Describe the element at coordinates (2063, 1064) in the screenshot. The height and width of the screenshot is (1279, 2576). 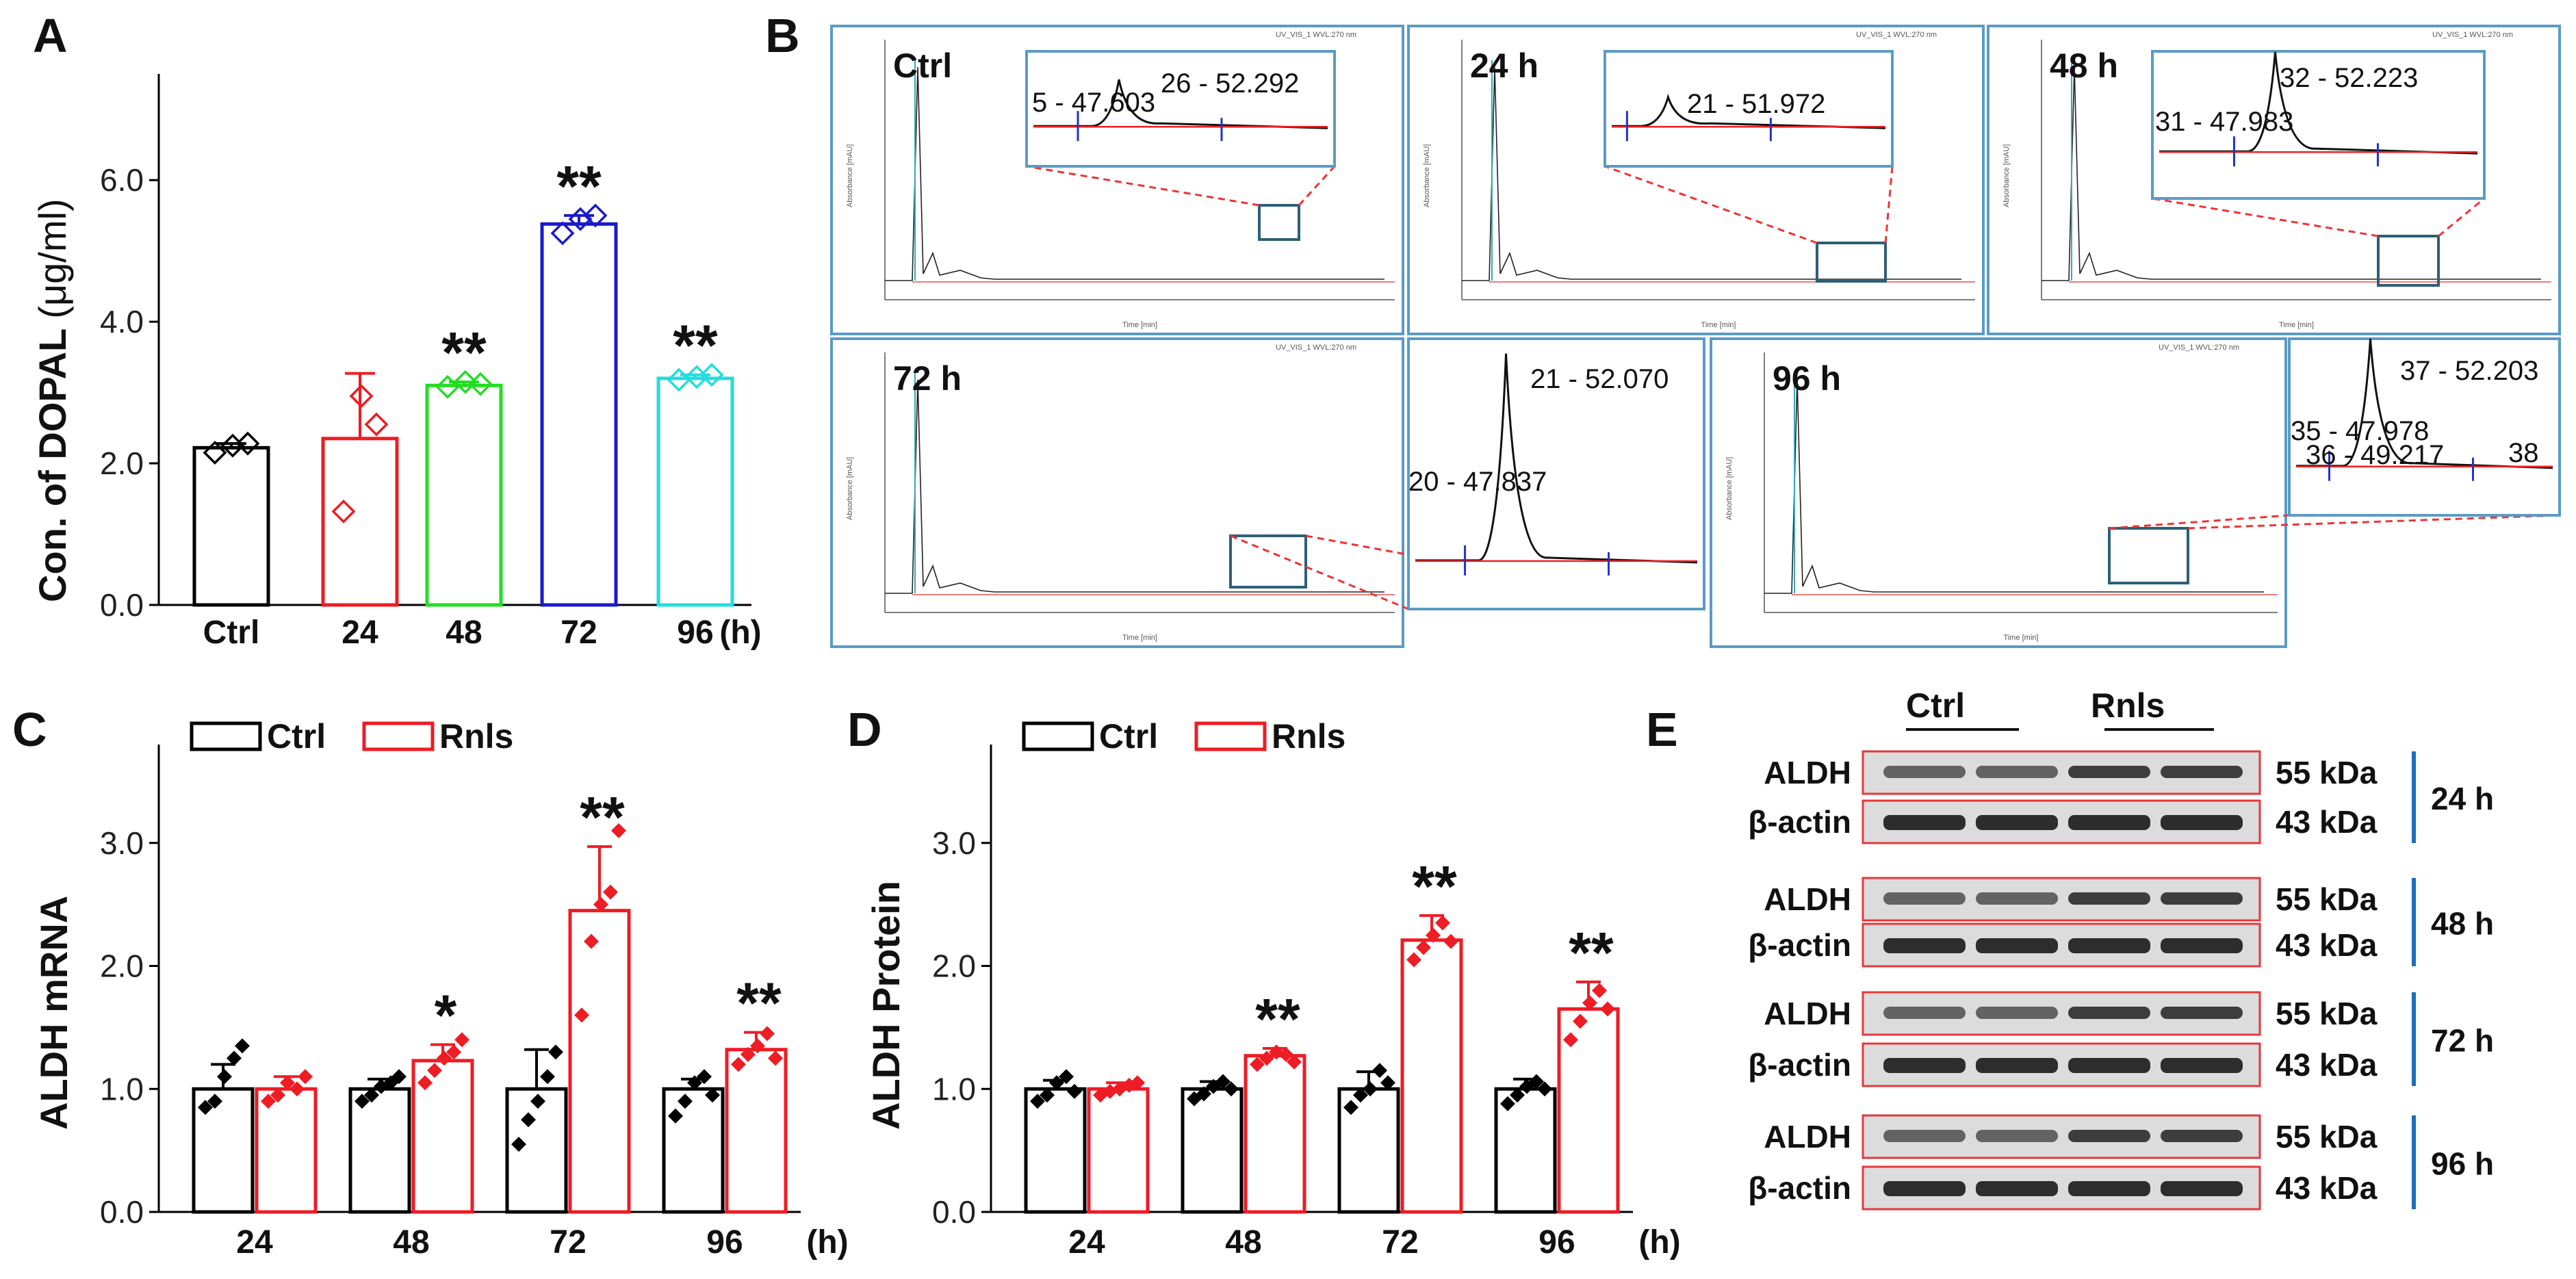
I see `blot-strip-5: β-actin 43 kDa` at that location.